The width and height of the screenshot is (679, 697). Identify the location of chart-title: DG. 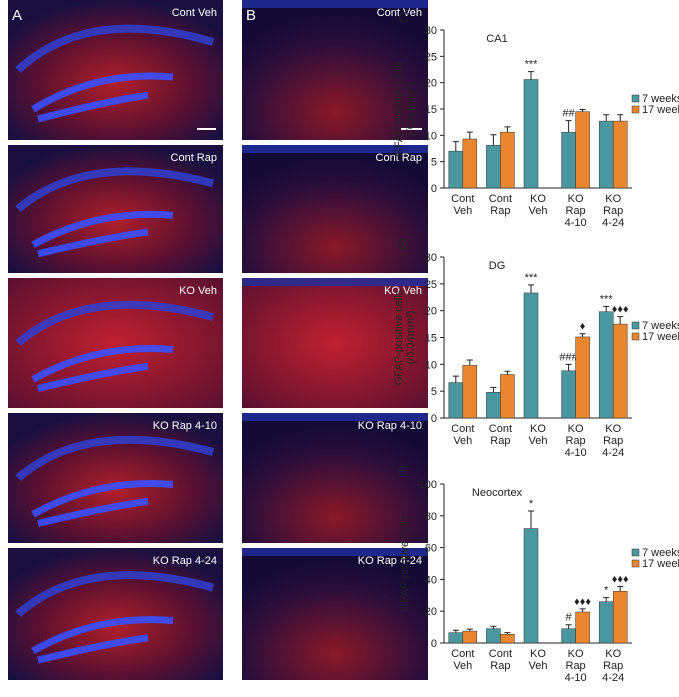
(497, 266).